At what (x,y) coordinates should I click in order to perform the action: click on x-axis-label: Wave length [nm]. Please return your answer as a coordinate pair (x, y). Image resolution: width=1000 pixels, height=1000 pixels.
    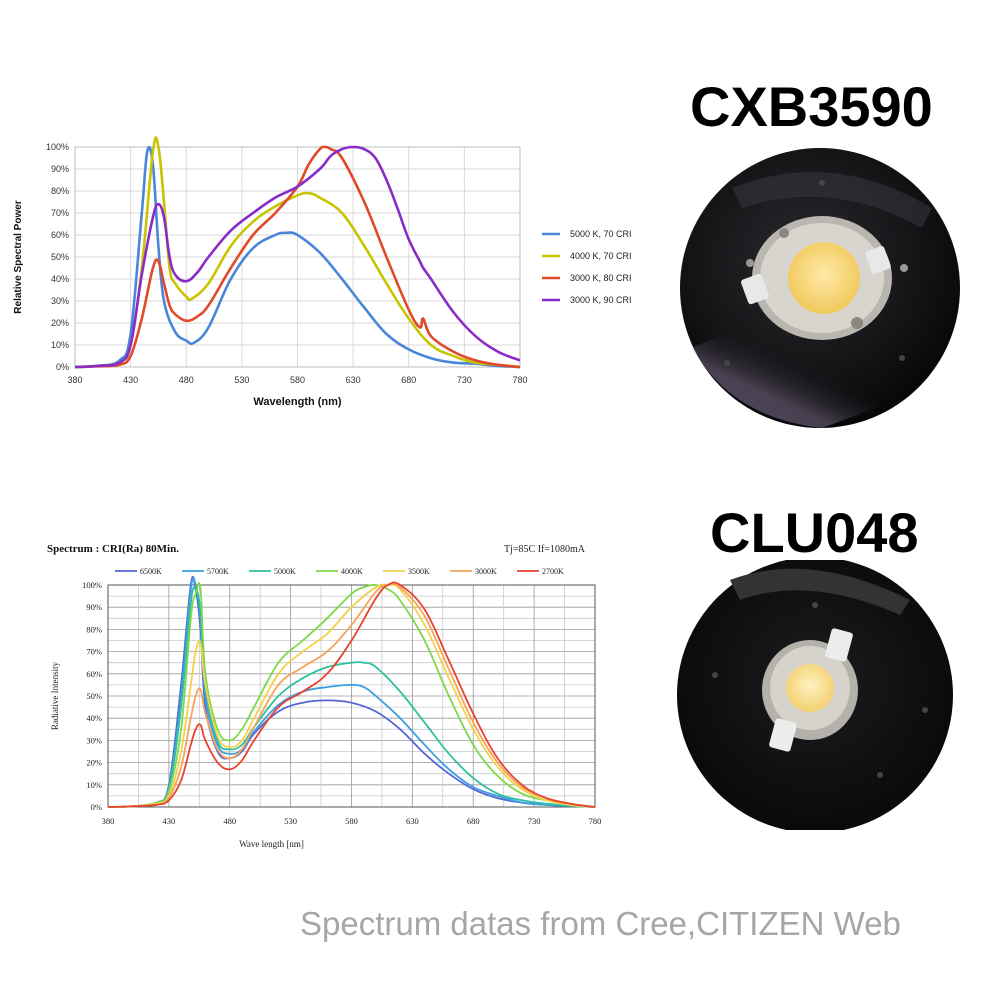
    Looking at the image, I should click on (271, 844).